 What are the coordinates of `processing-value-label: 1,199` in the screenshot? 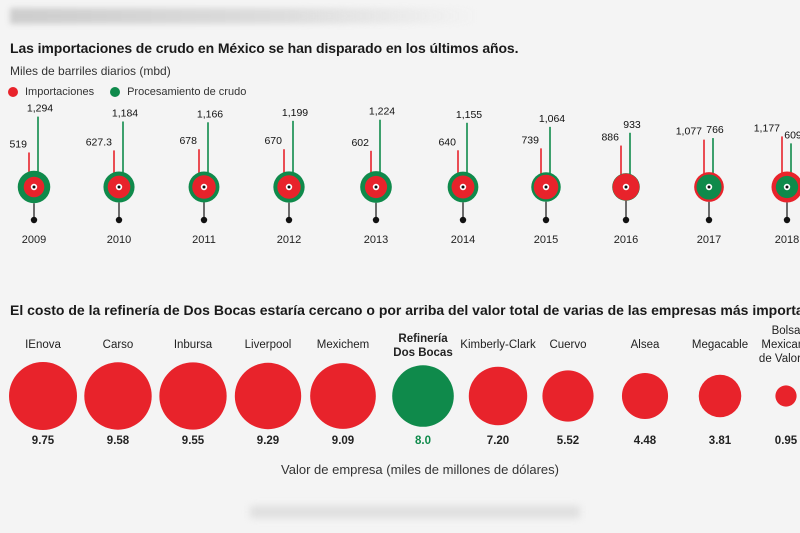 It's located at (295, 113).